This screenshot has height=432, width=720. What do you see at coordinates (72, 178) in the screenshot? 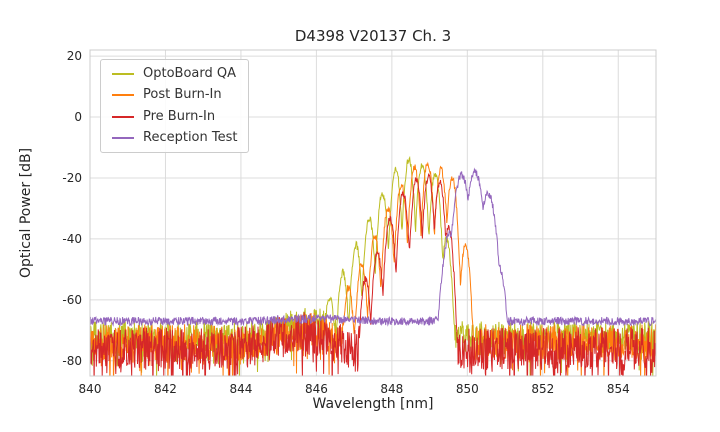
I see `y-tick-label: -20` at bounding box center [72, 178].